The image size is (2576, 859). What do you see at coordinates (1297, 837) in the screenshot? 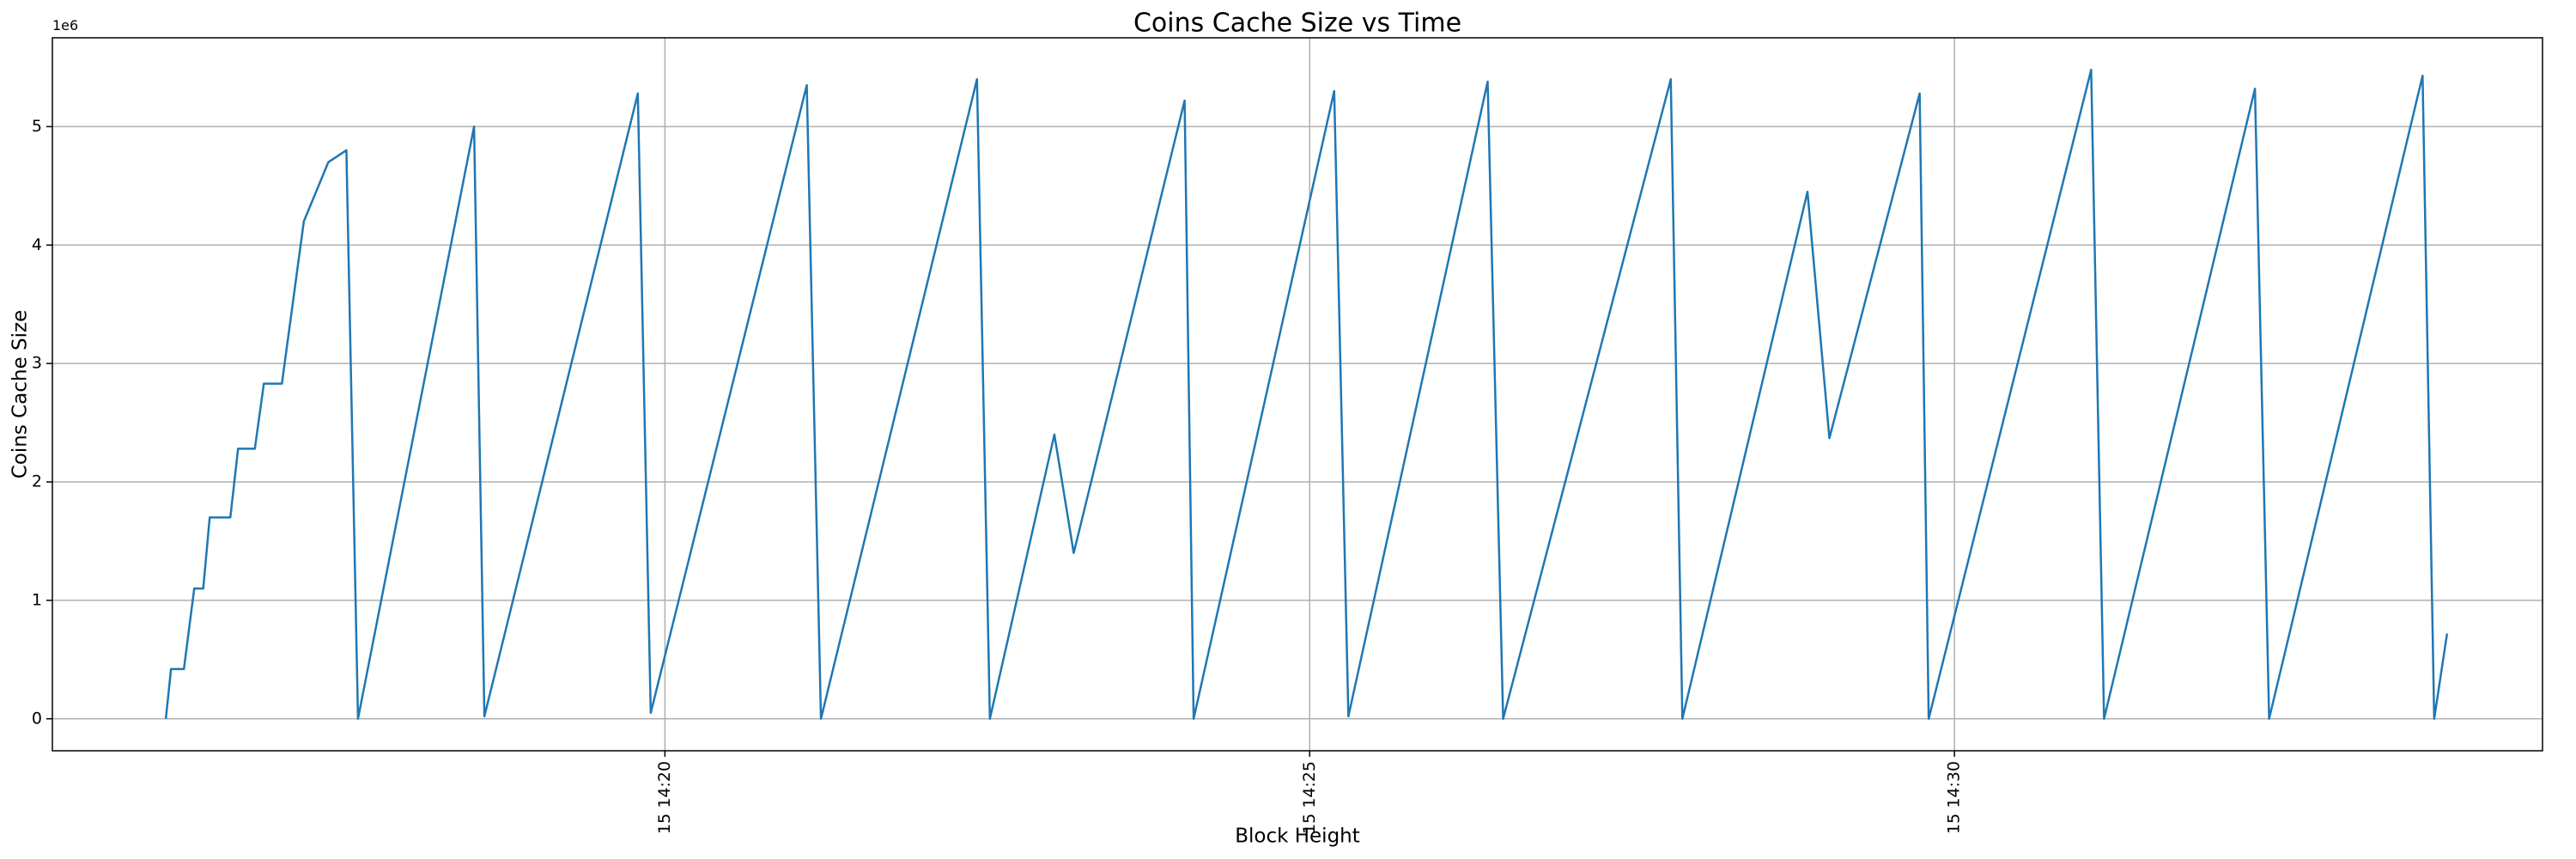
I see `x-axis-label: Block Height` at bounding box center [1297, 837].